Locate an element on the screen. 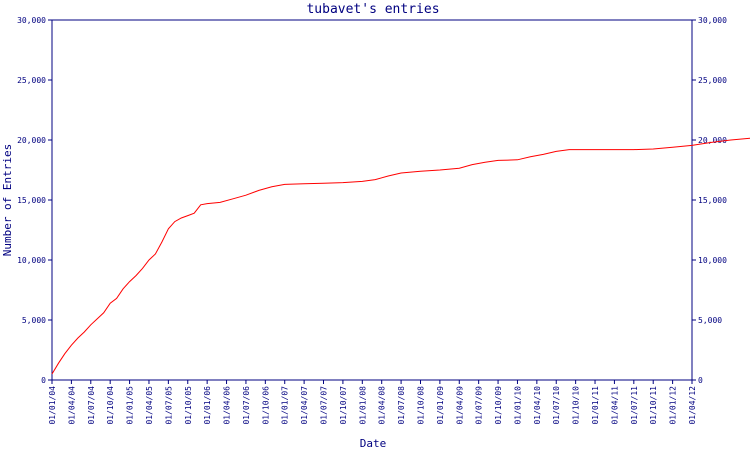  x-tick-label: 01/07/08 is located at coordinates (401, 405).